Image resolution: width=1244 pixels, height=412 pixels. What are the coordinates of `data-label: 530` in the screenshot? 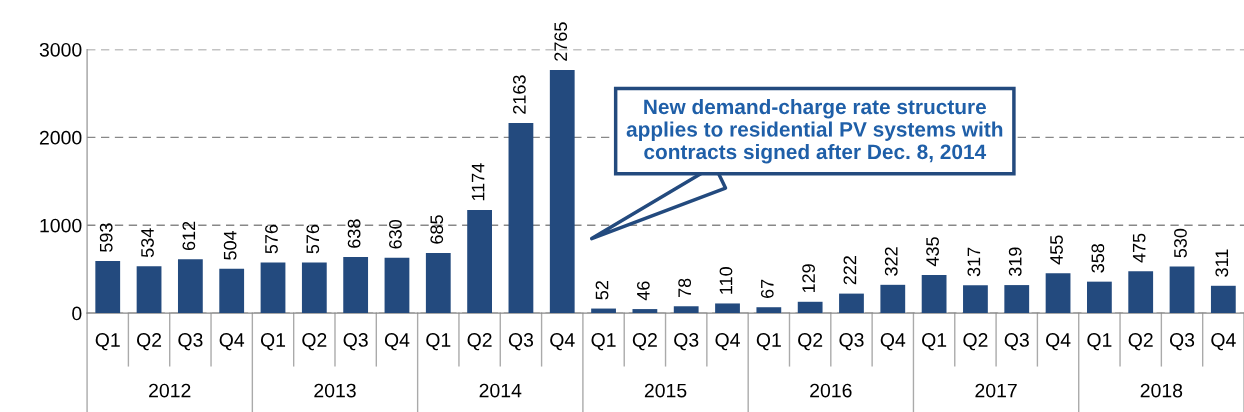 It's located at (1180, 243).